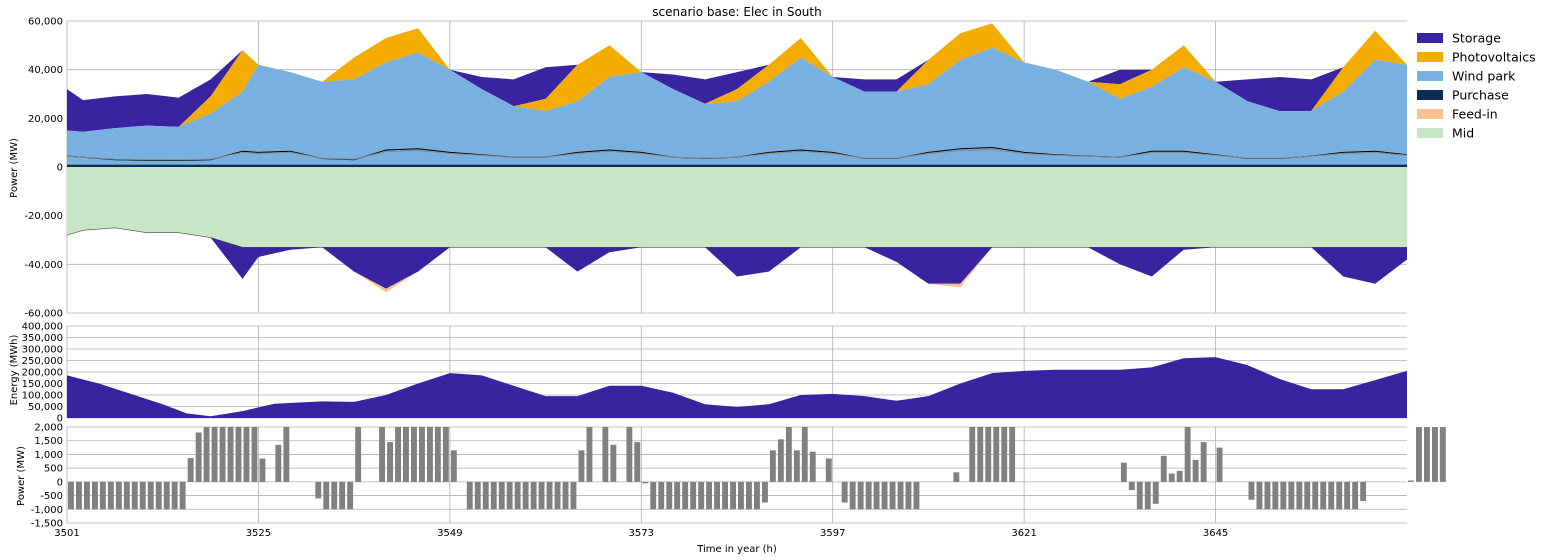  Describe the element at coordinates (641, 533) in the screenshot. I see `x-tick-label: 3573` at that location.